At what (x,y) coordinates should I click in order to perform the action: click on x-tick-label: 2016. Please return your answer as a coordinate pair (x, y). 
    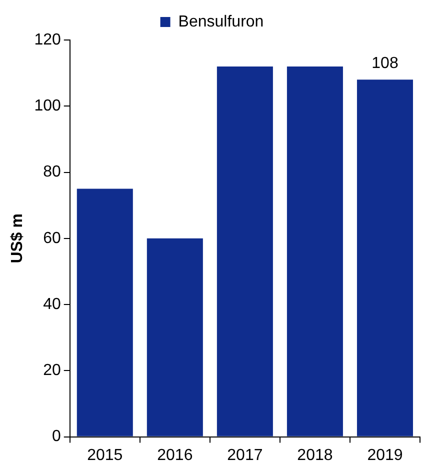
    Looking at the image, I should click on (175, 455).